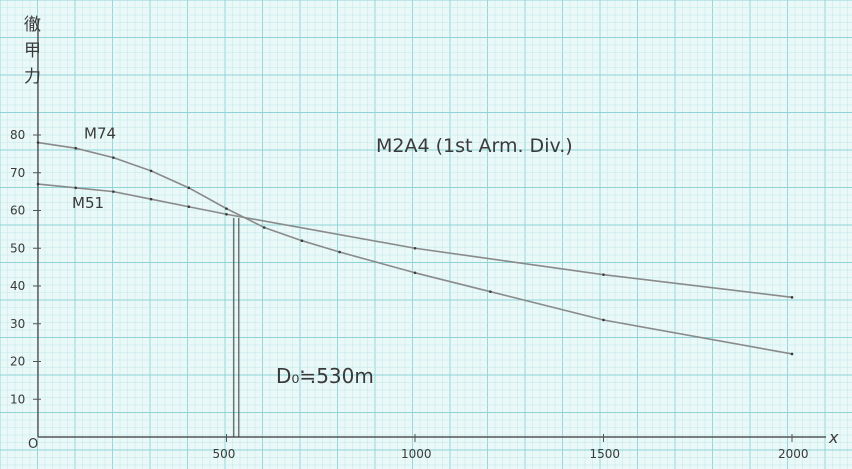 The height and width of the screenshot is (469, 852). I want to click on y-axis-label-char: 力, so click(32, 77).